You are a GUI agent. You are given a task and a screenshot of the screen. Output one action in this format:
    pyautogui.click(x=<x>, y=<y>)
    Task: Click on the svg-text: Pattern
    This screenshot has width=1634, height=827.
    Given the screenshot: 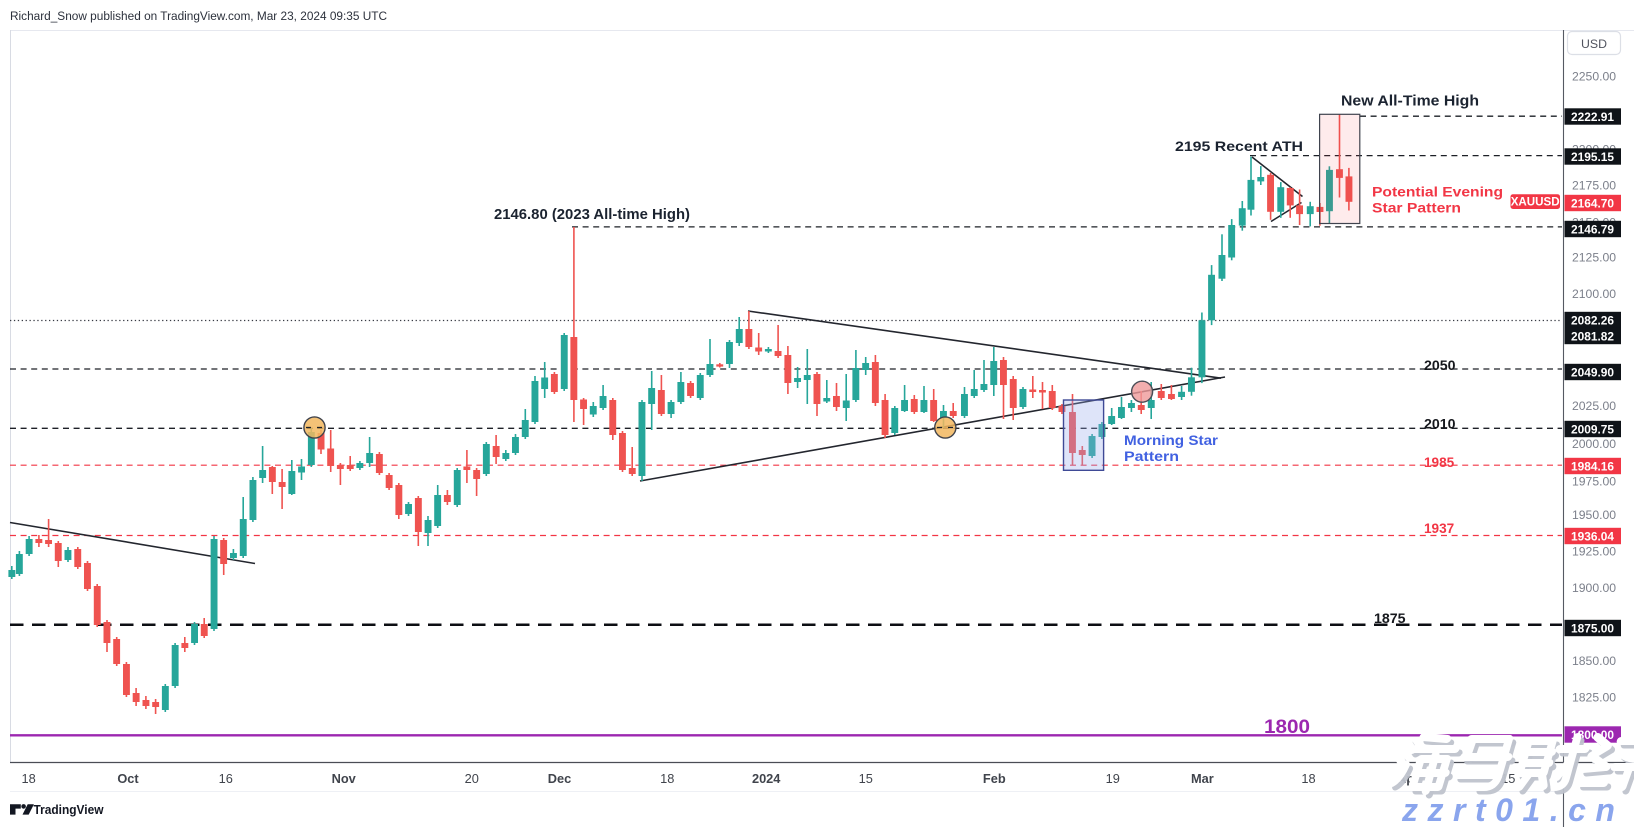 What is the action you would take?
    pyautogui.click(x=1151, y=457)
    